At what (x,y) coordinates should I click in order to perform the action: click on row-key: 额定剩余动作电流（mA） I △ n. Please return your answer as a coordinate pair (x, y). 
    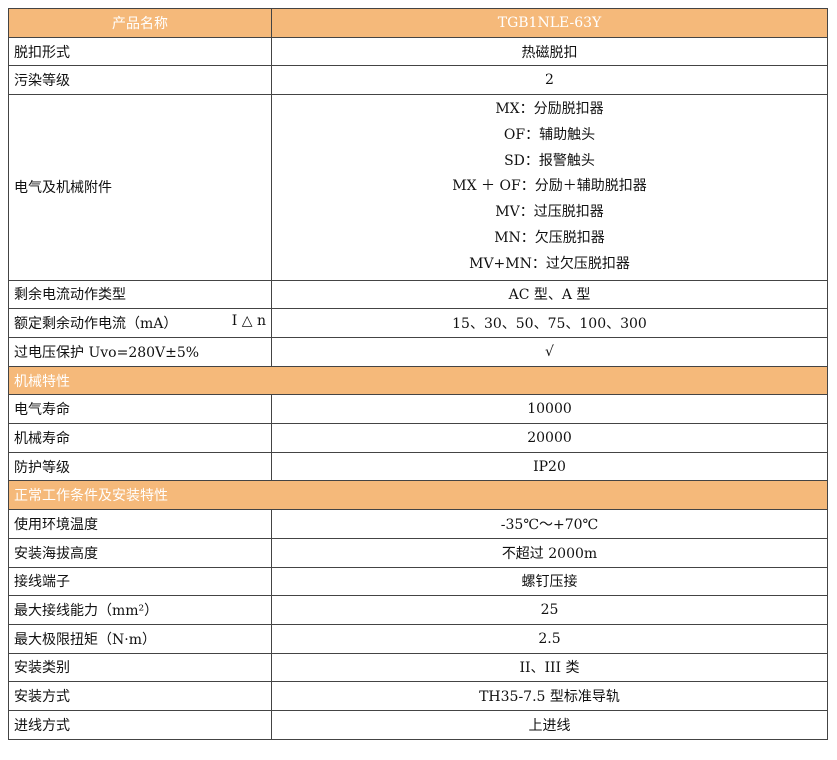
    Looking at the image, I should click on (140, 323).